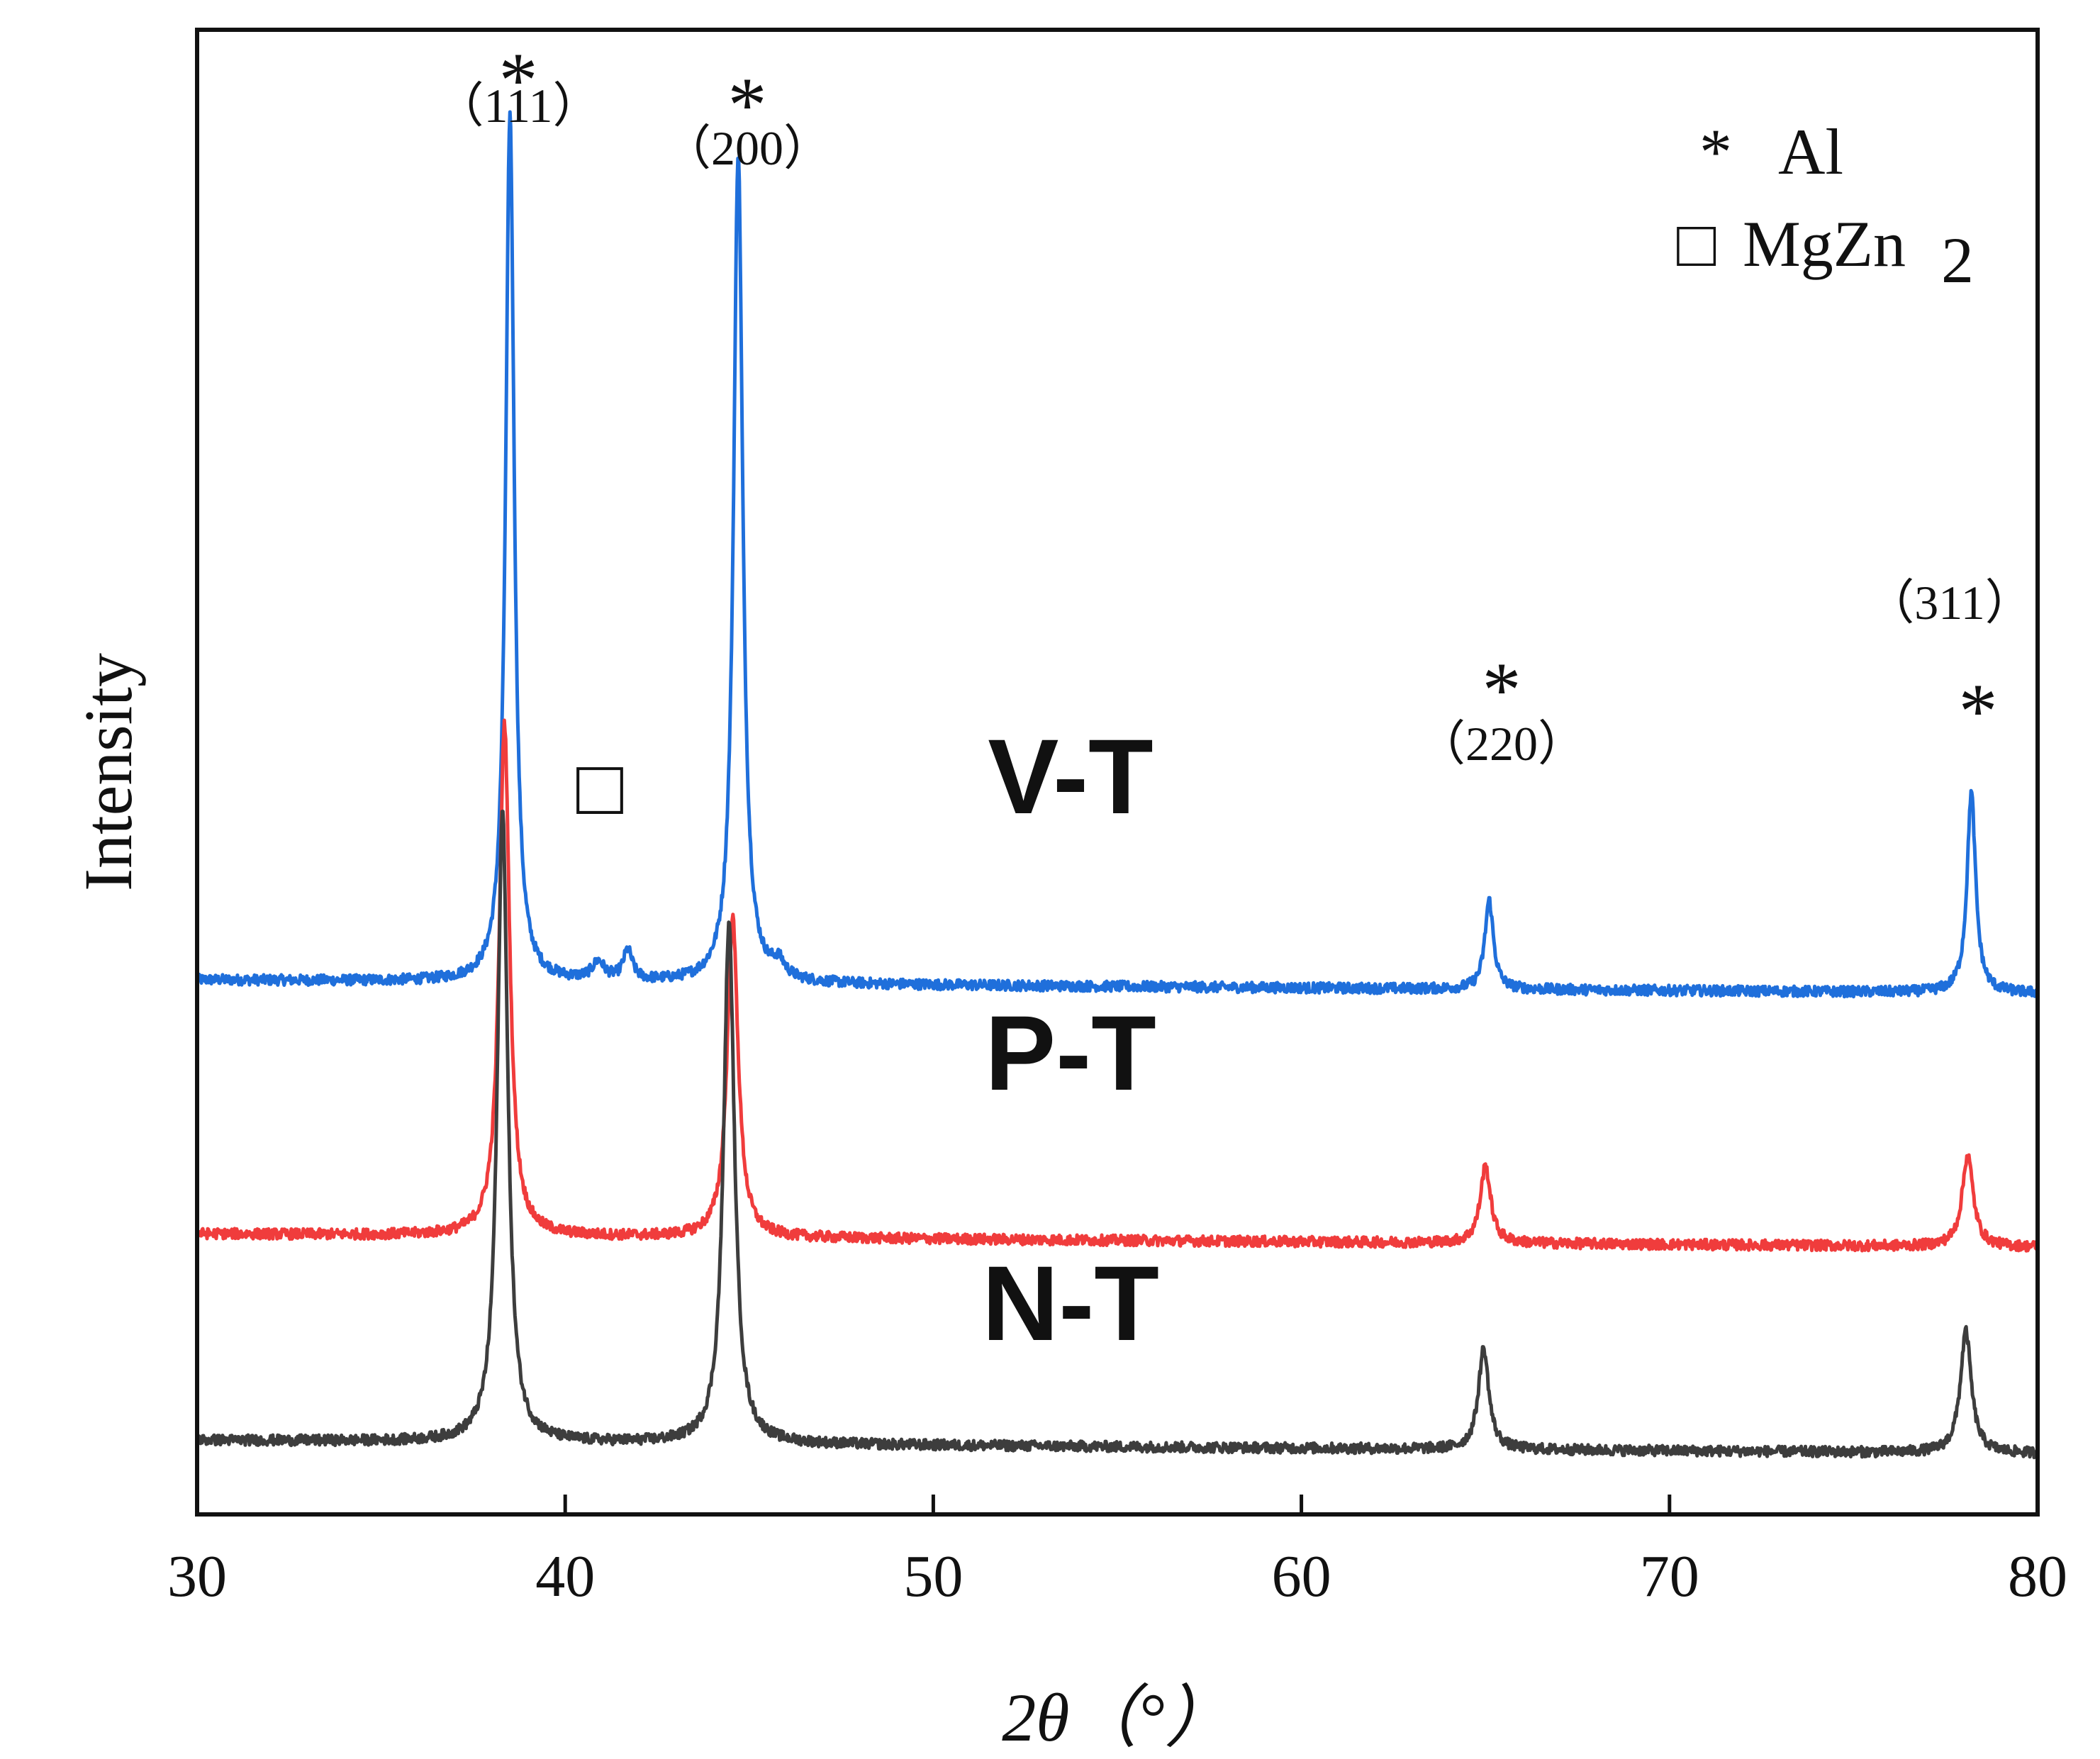  What do you see at coordinates (1824, 244) in the screenshot?
I see `legend-mgzn2-label: MgZn` at bounding box center [1824, 244].